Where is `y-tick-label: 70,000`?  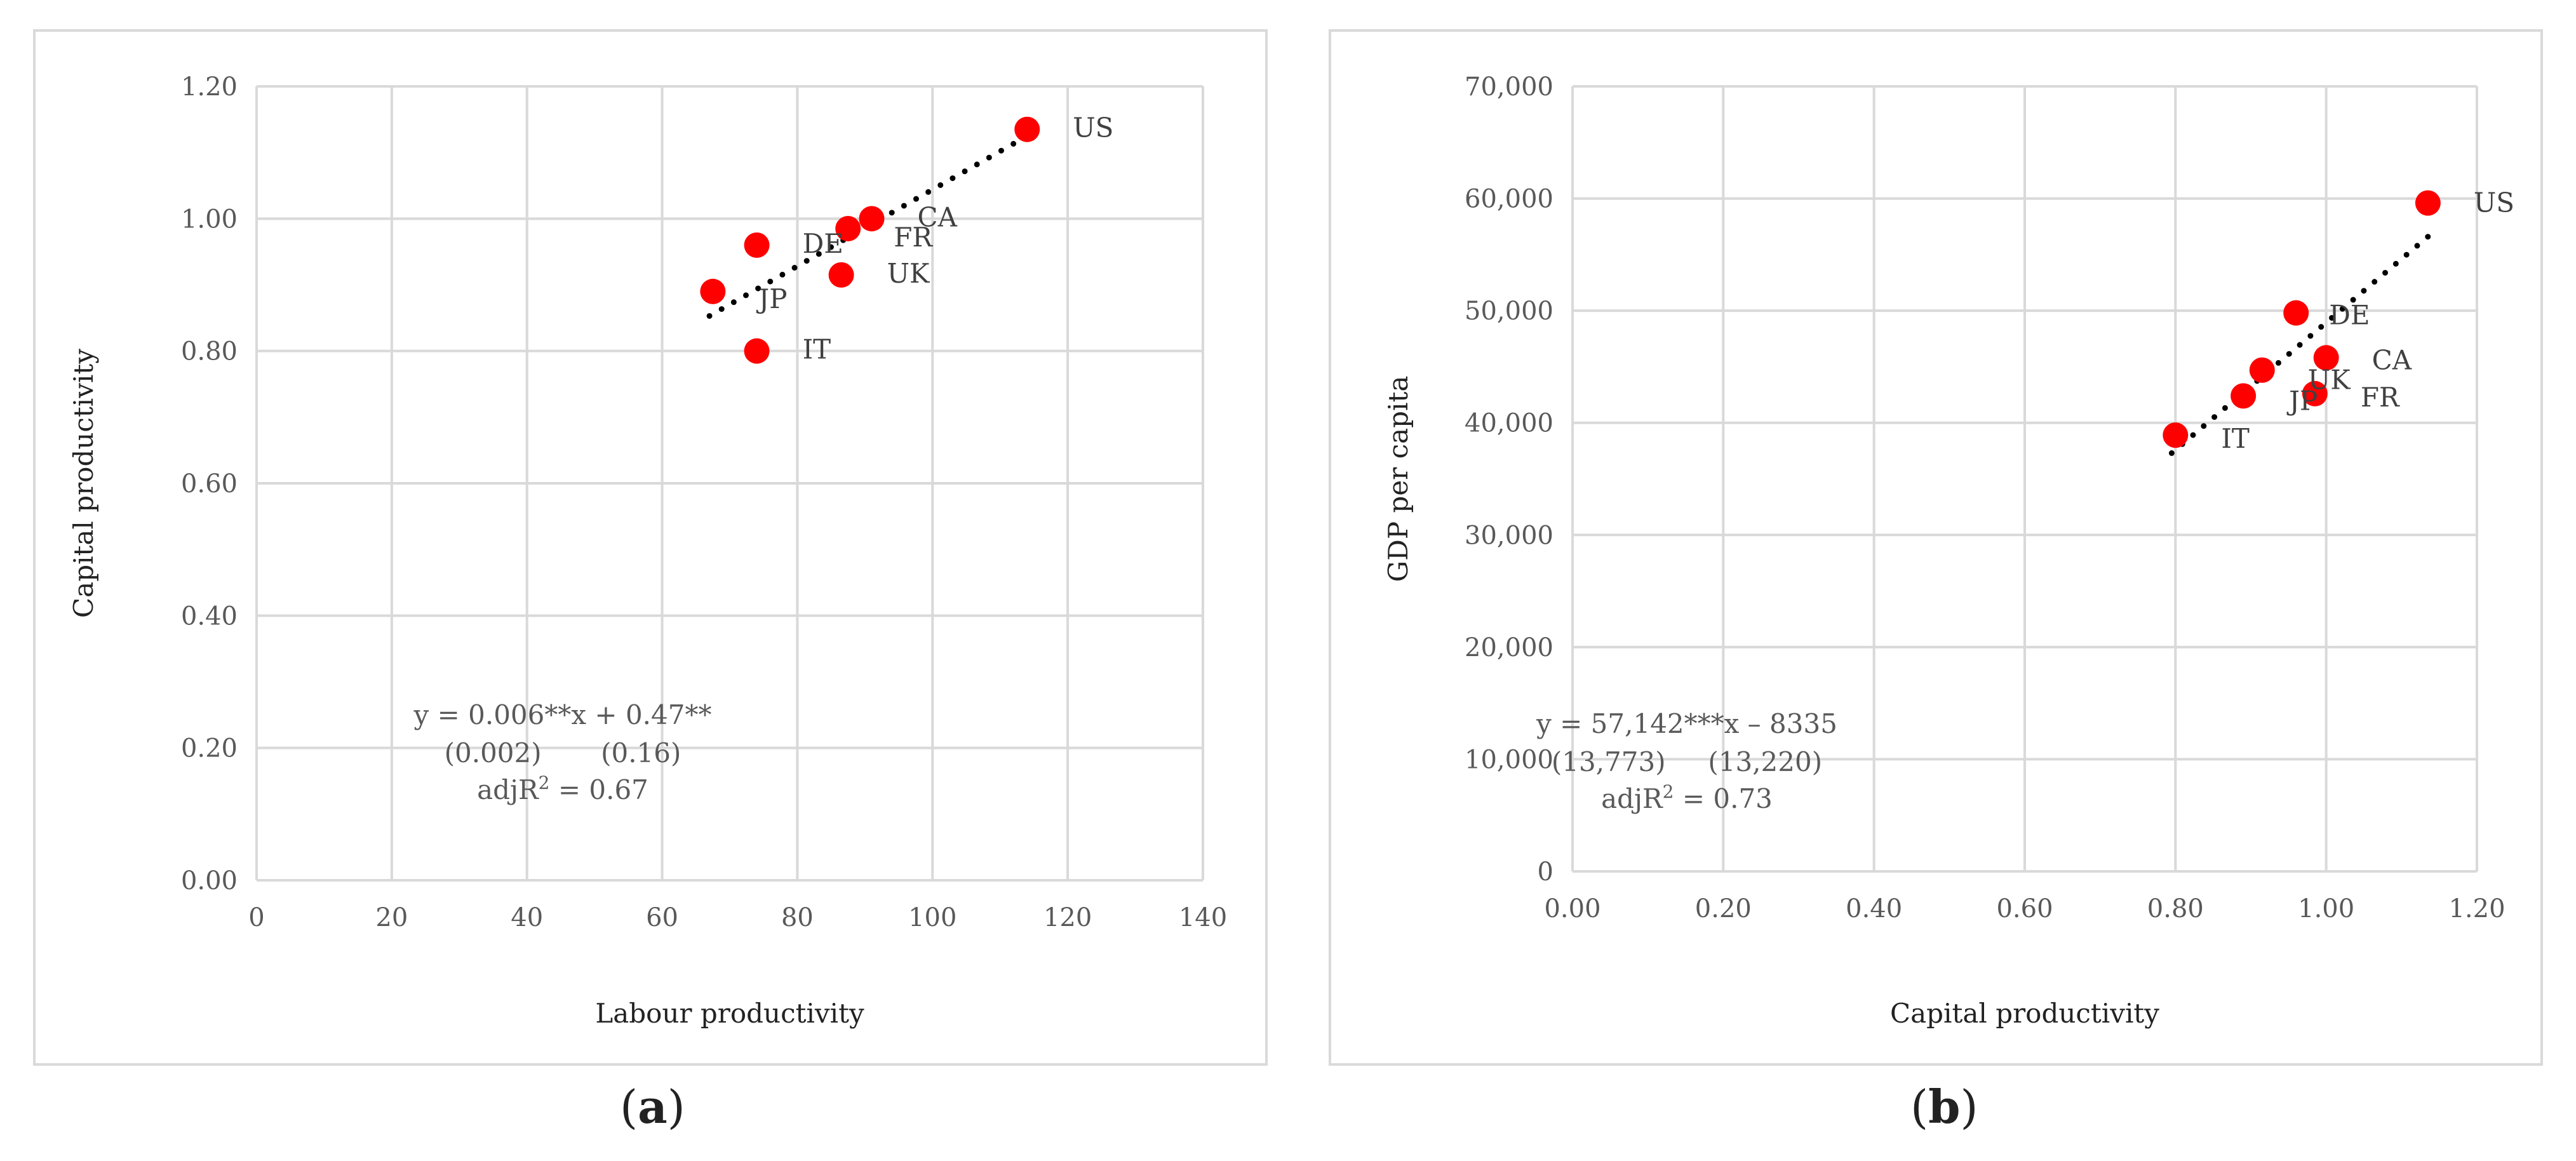 y-tick-label: 70,000 is located at coordinates (1509, 87).